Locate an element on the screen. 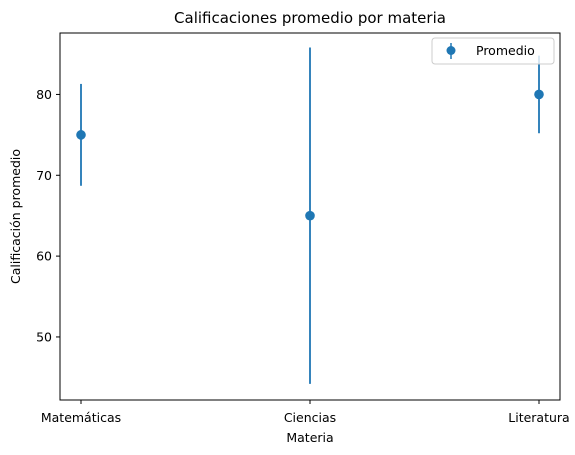 The height and width of the screenshot is (455, 575). chart-title: Calificaciones promedio por materia is located at coordinates (310, 18).